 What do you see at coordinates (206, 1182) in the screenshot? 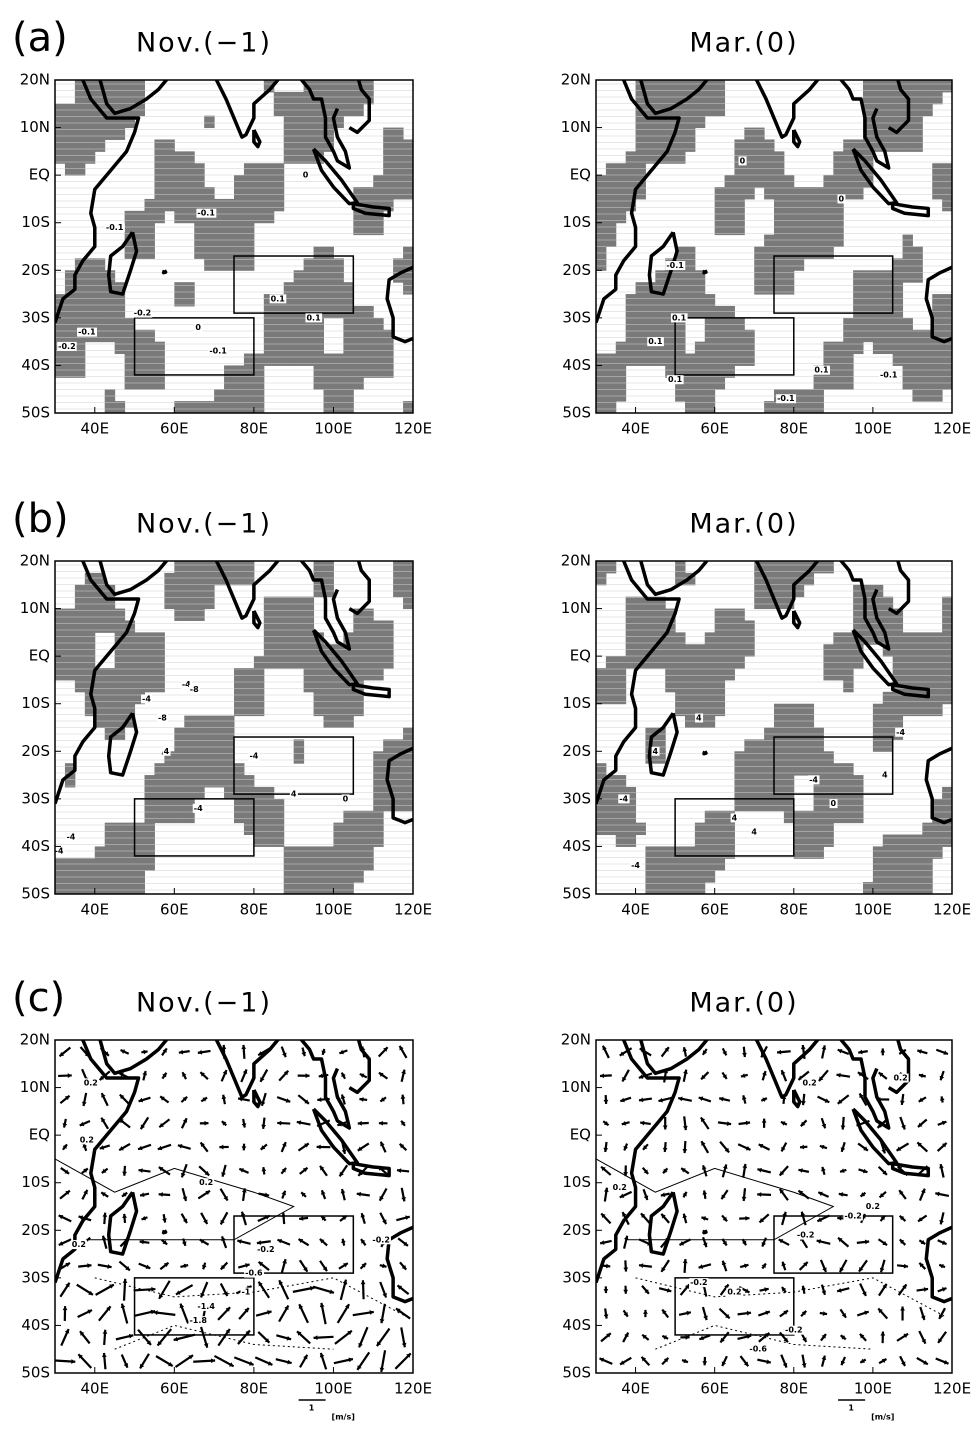
I see `contour-label: 0.2` at bounding box center [206, 1182].